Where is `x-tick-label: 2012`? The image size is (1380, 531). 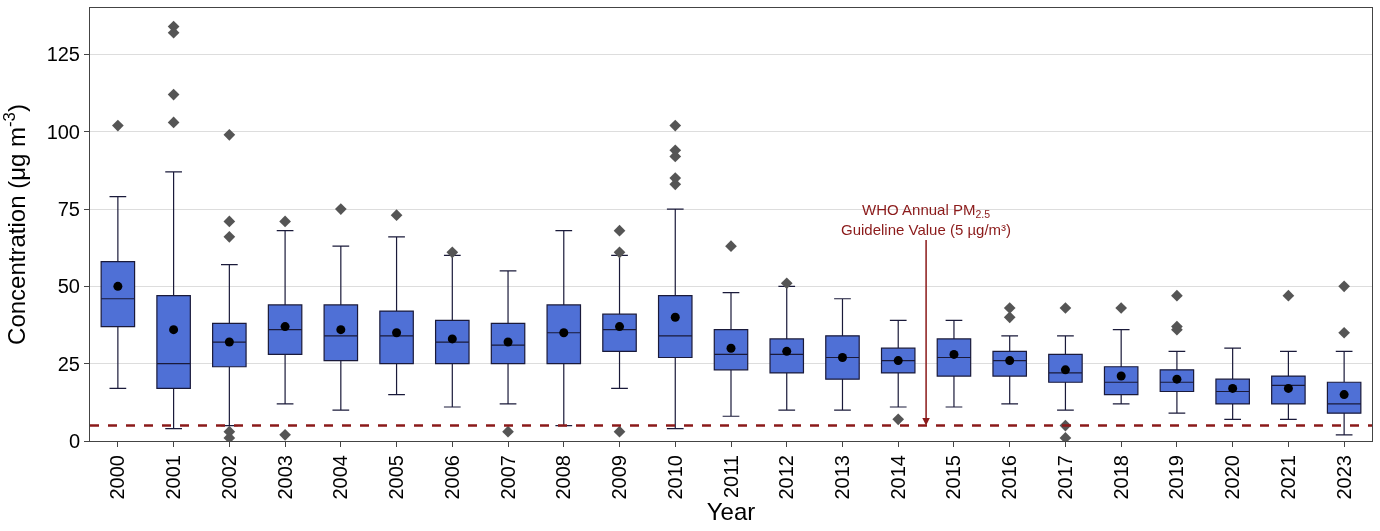
x-tick-label: 2012 is located at coordinates (786, 477).